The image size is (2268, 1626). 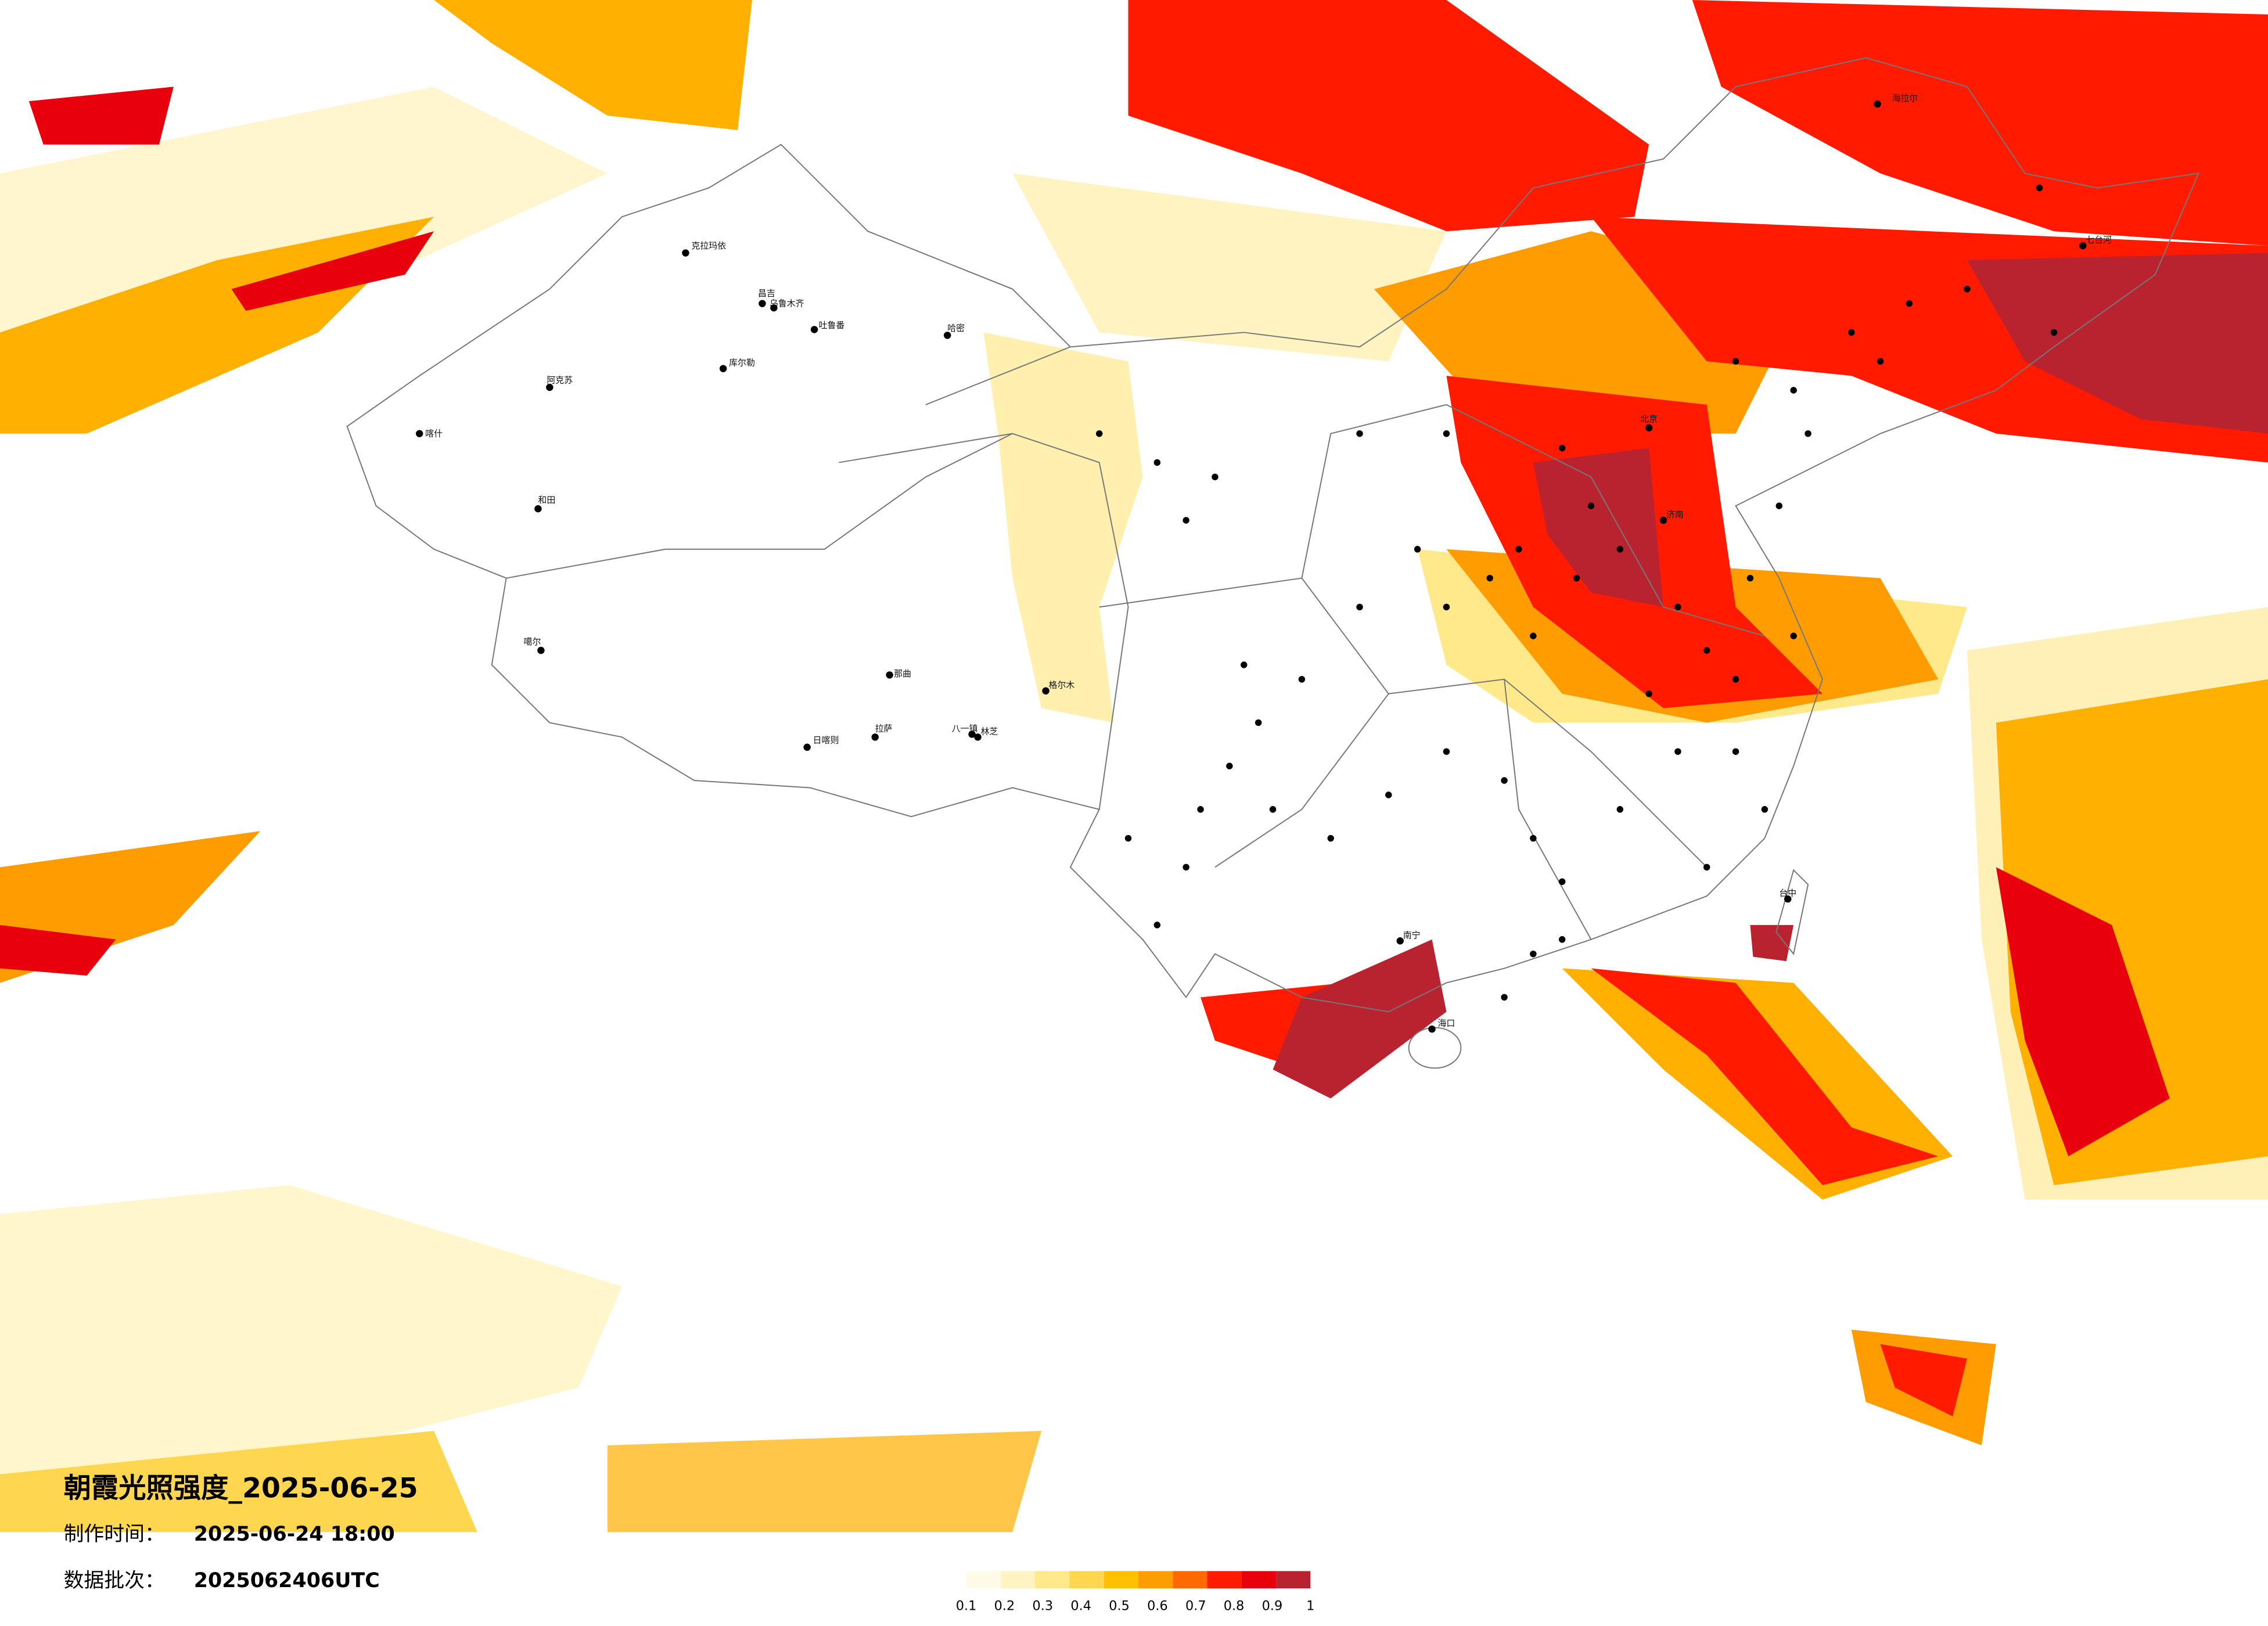 What do you see at coordinates (1272, 1606) in the screenshot?
I see `colorbar-tick-label: 0.9` at bounding box center [1272, 1606].